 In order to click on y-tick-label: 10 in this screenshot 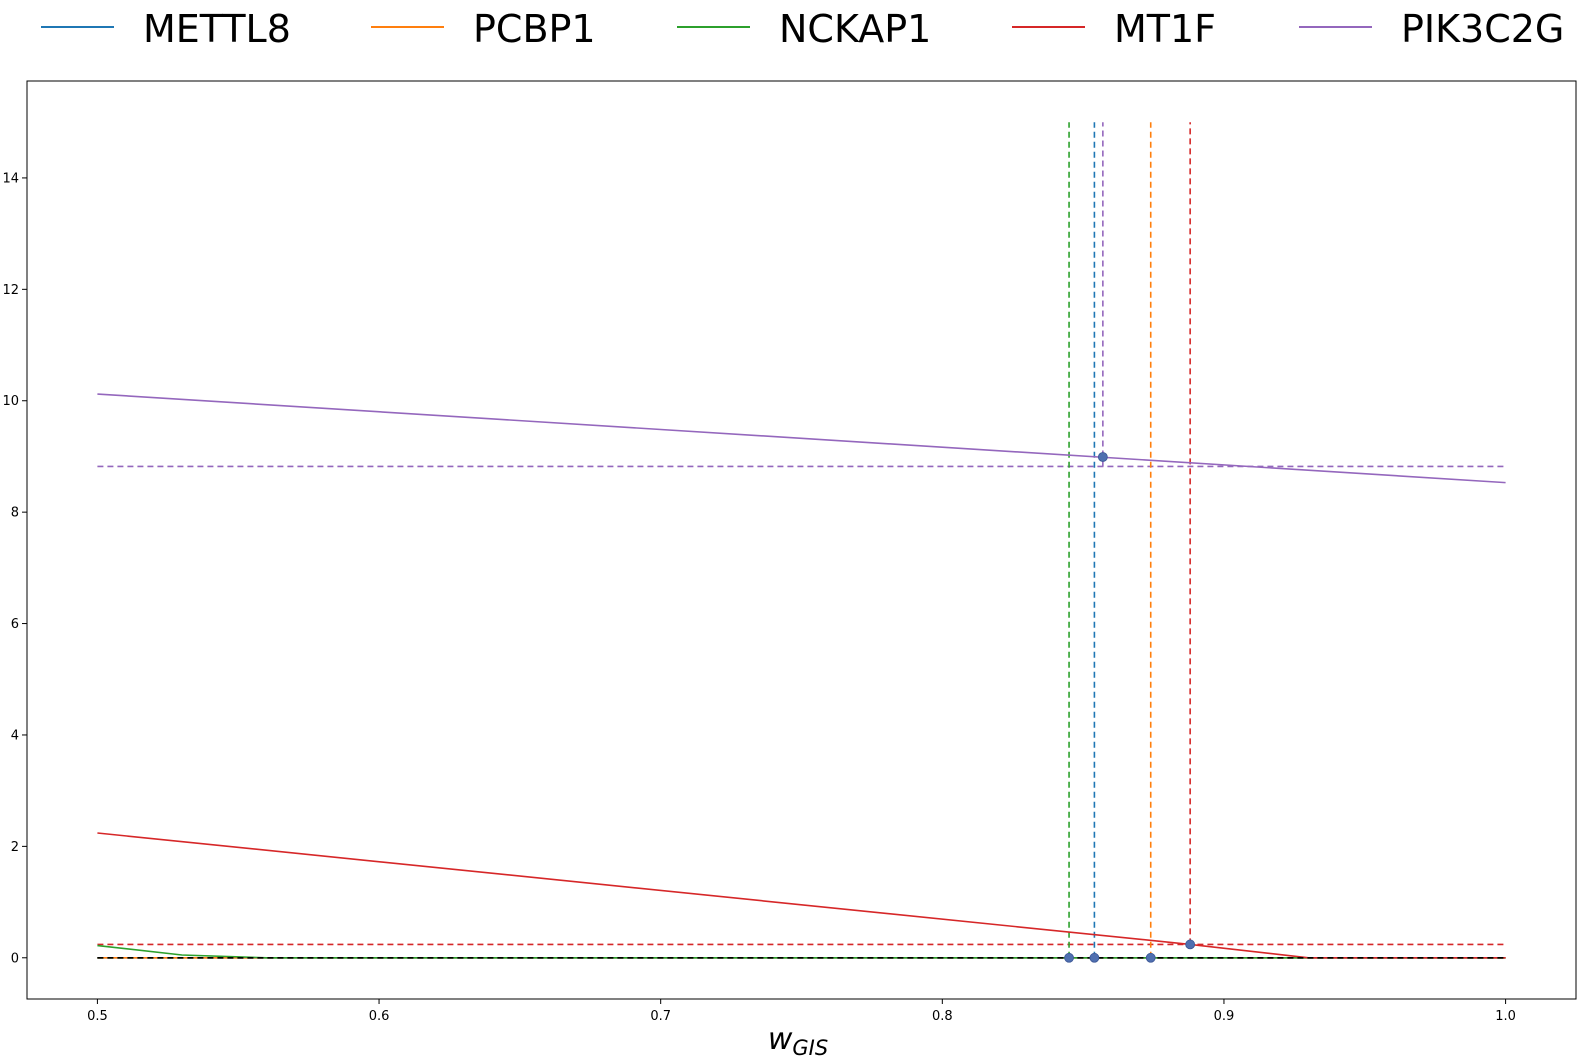, I will do `click(10, 401)`.